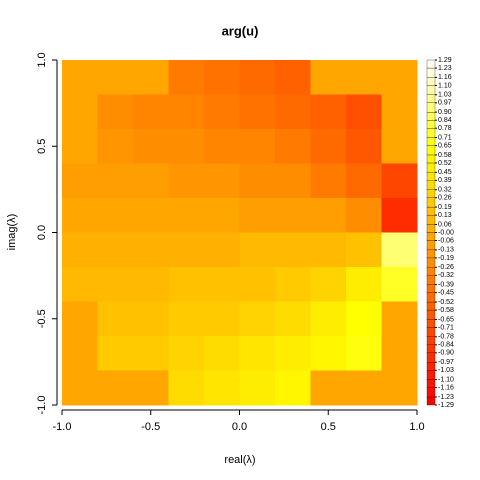  Describe the element at coordinates (445, 207) in the screenshot. I see `colorbar-tick-label: 0.19` at that location.